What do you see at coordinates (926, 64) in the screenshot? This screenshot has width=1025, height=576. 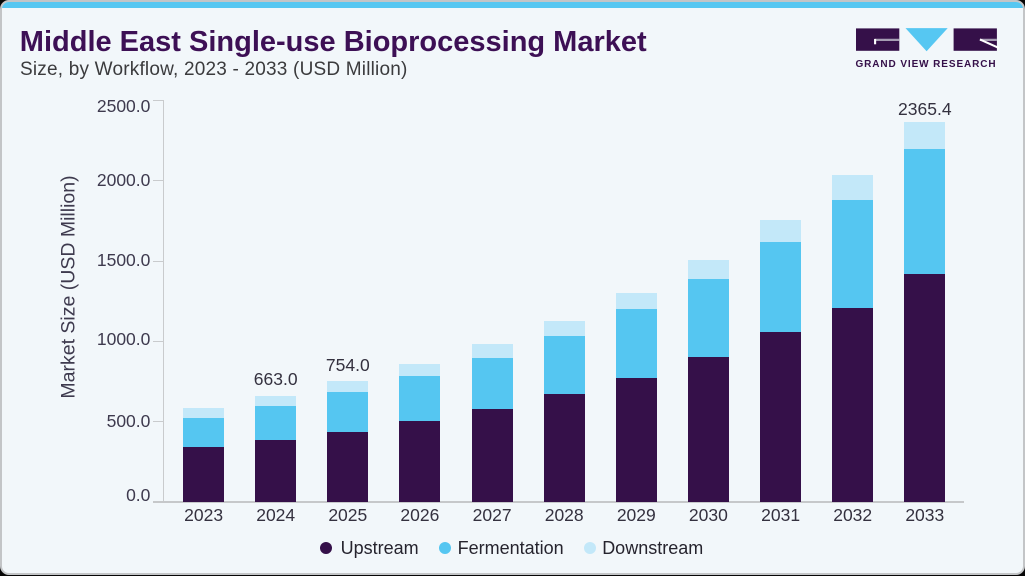 I see `svg-text: GRAND VIEW RESEARCH` at bounding box center [926, 64].